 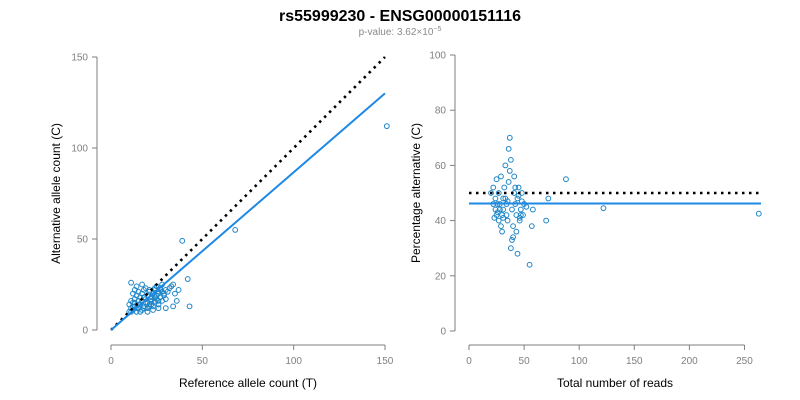 I want to click on figure-subtitle: p-value: 3.62×10−5, so click(x=400, y=32).